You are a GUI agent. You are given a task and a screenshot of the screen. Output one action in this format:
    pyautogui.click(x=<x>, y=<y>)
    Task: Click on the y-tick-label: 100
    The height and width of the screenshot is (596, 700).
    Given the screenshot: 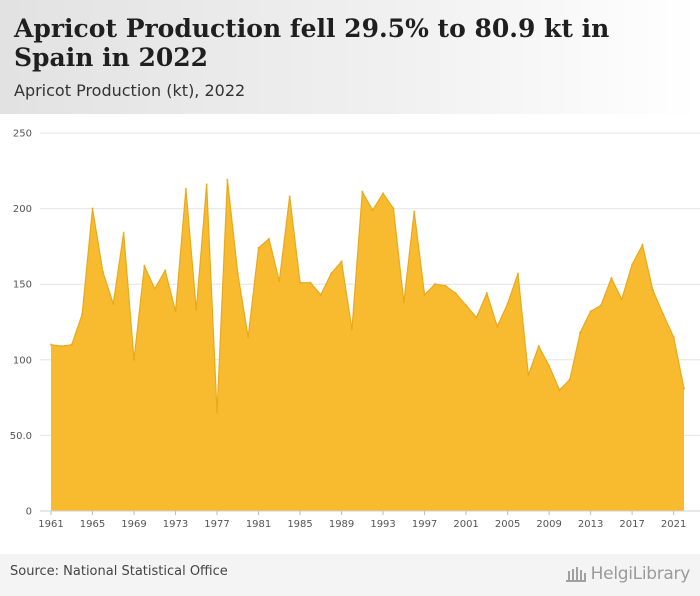 What is the action you would take?
    pyautogui.click(x=22, y=360)
    